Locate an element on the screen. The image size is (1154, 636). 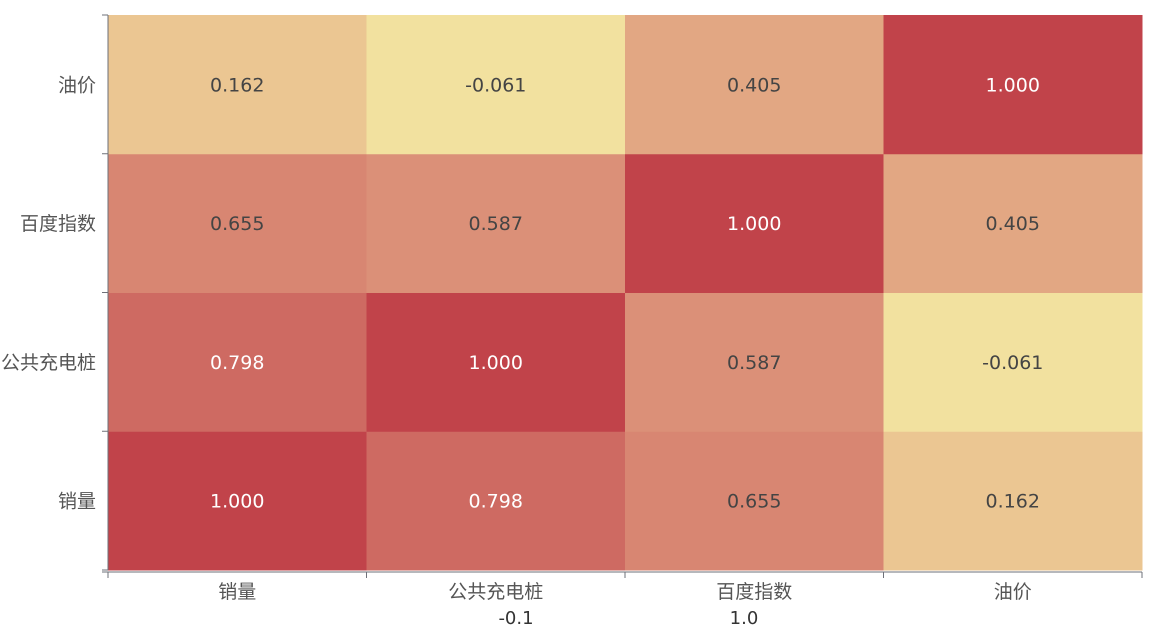
x-axis-tick-label: 油价 is located at coordinates (1013, 592).